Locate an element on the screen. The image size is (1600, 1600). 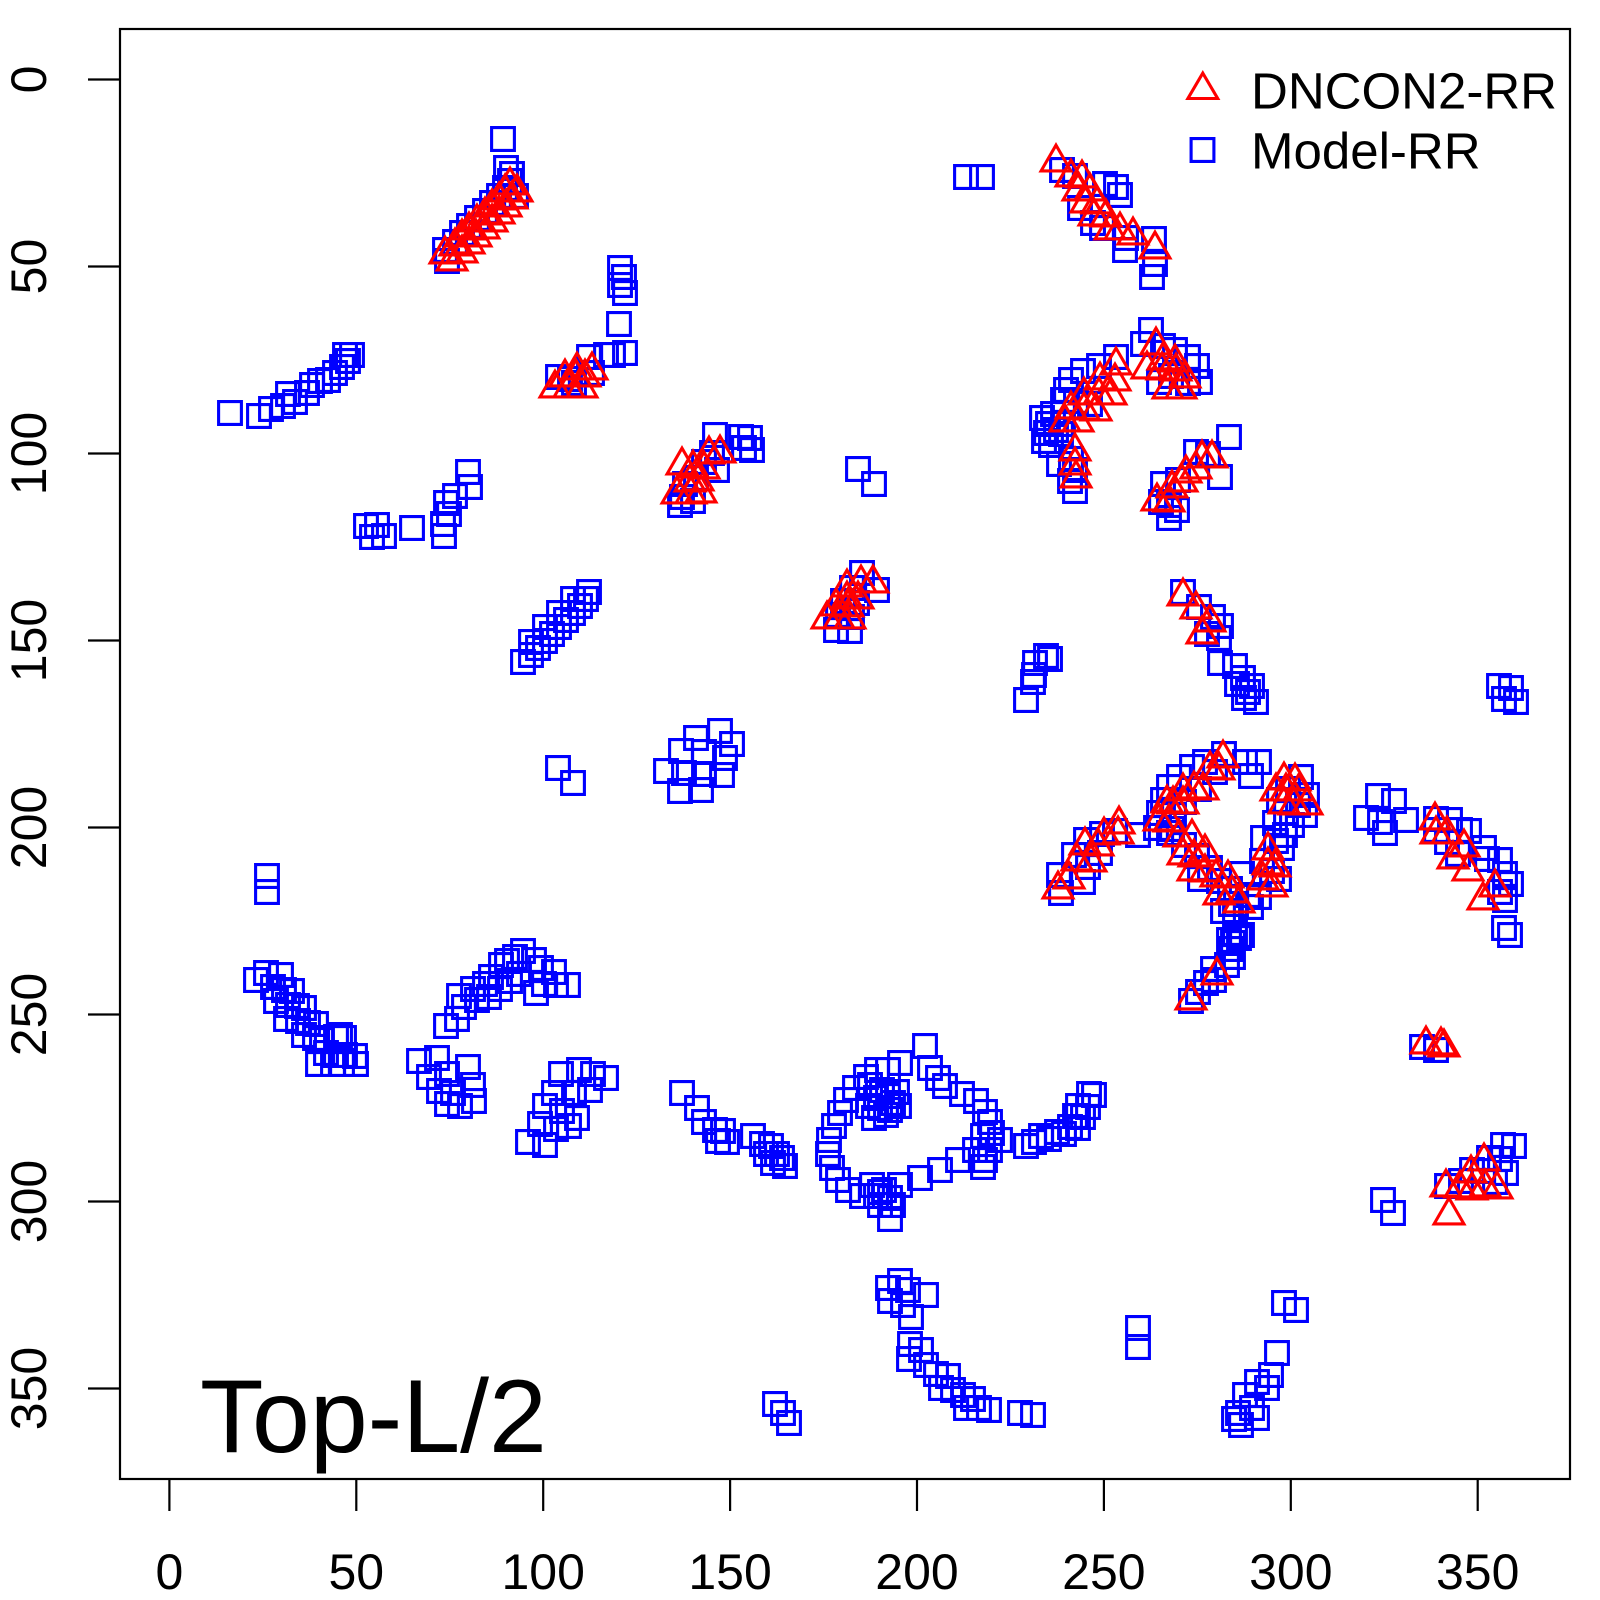
svg-text: Top-L/2 is located at coordinates (373, 1417).